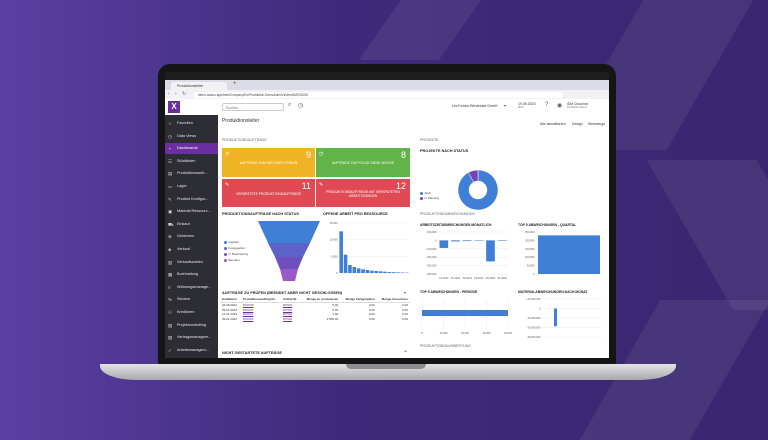 This screenshot has height=440, width=768. What do you see at coordinates (577, 106) in the screenshot?
I see `user-info: IDM Cloud bot Produktion Demo` at bounding box center [577, 106].